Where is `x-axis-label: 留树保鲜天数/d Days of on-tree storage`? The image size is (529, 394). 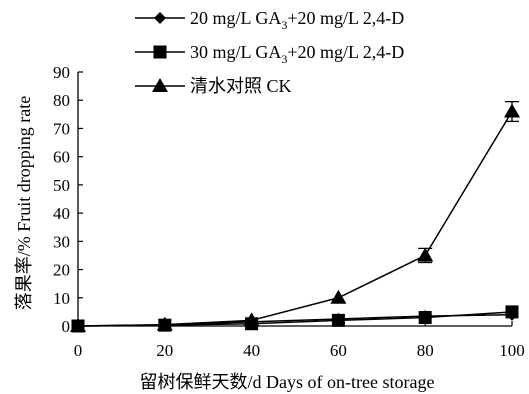
x-axis-label: 留树保鲜天数/d Days of on-tree storage is located at coordinates (287, 382).